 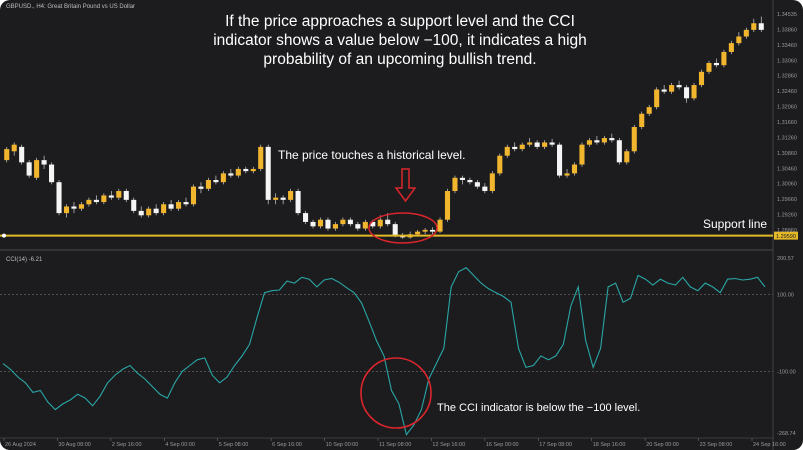 What do you see at coordinates (20, 445) in the screenshot?
I see `time-tick-label: 26 Aug 2024` at bounding box center [20, 445].